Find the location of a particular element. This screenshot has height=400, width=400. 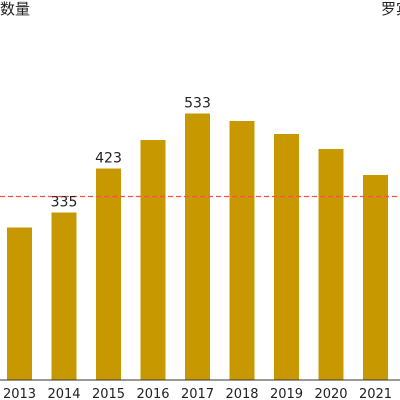

data-label-2017: 533 is located at coordinates (197, 104).